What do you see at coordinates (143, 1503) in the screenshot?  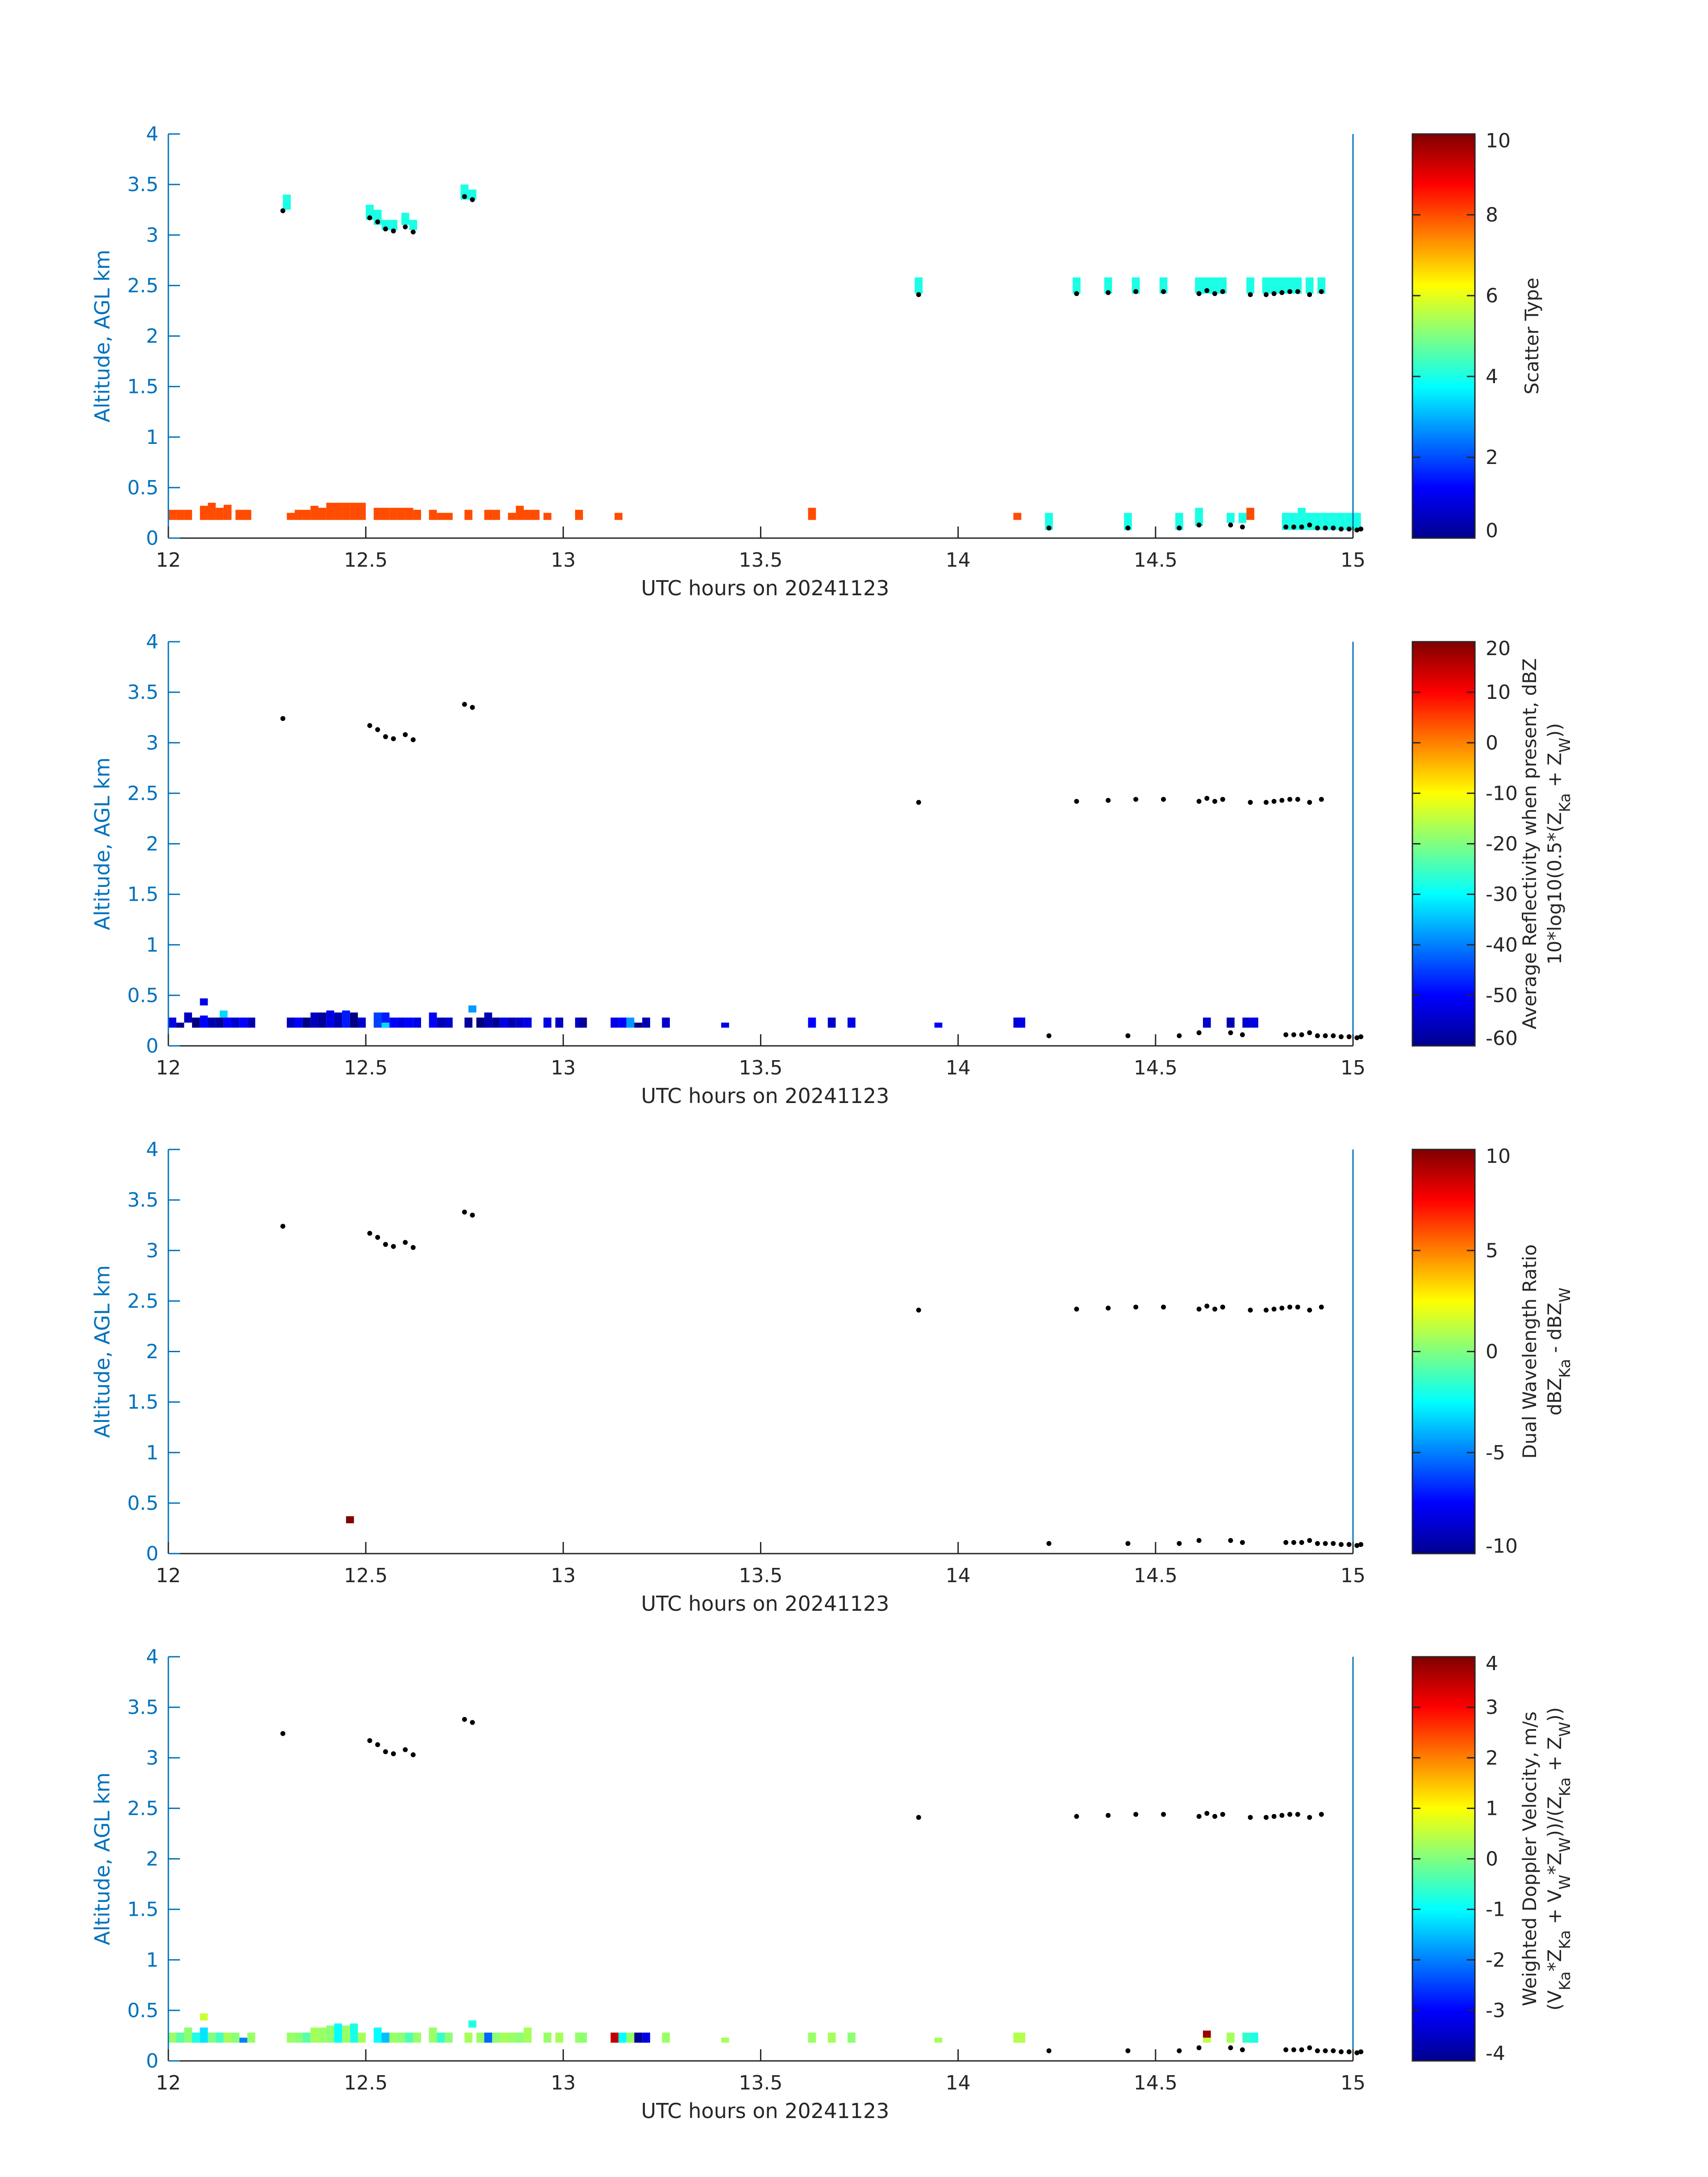 I see `dwr-y-tick-label: 0.5` at bounding box center [143, 1503].